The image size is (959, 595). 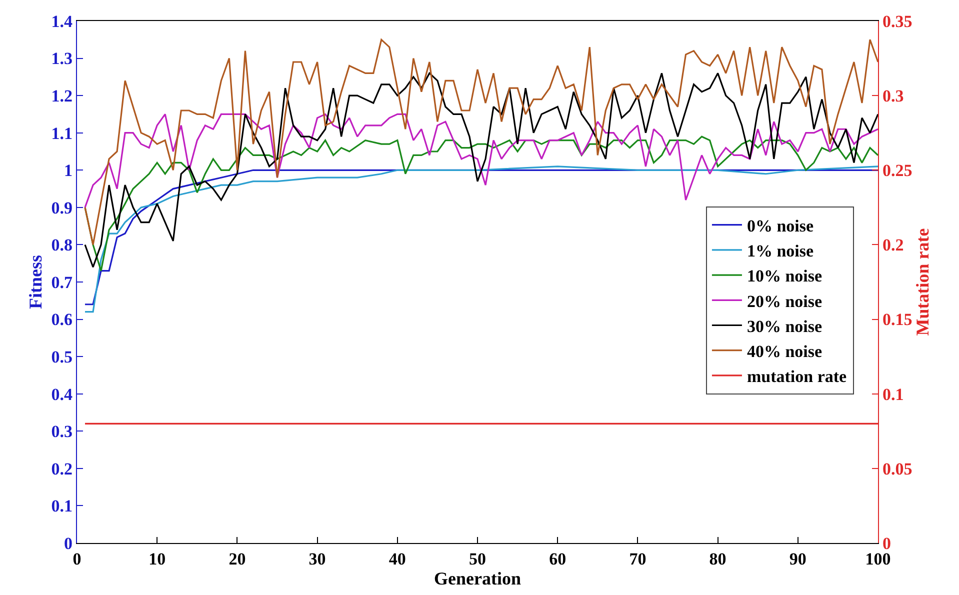 What do you see at coordinates (797, 559) in the screenshot?
I see `x-tick-label: 90` at bounding box center [797, 559].